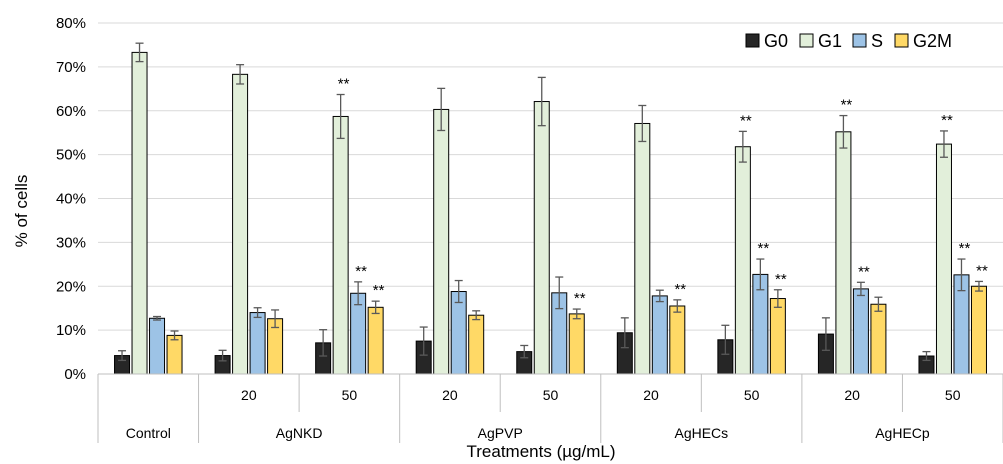  What do you see at coordinates (71, 330) in the screenshot?
I see `y-tick-label: 10%` at bounding box center [71, 330].